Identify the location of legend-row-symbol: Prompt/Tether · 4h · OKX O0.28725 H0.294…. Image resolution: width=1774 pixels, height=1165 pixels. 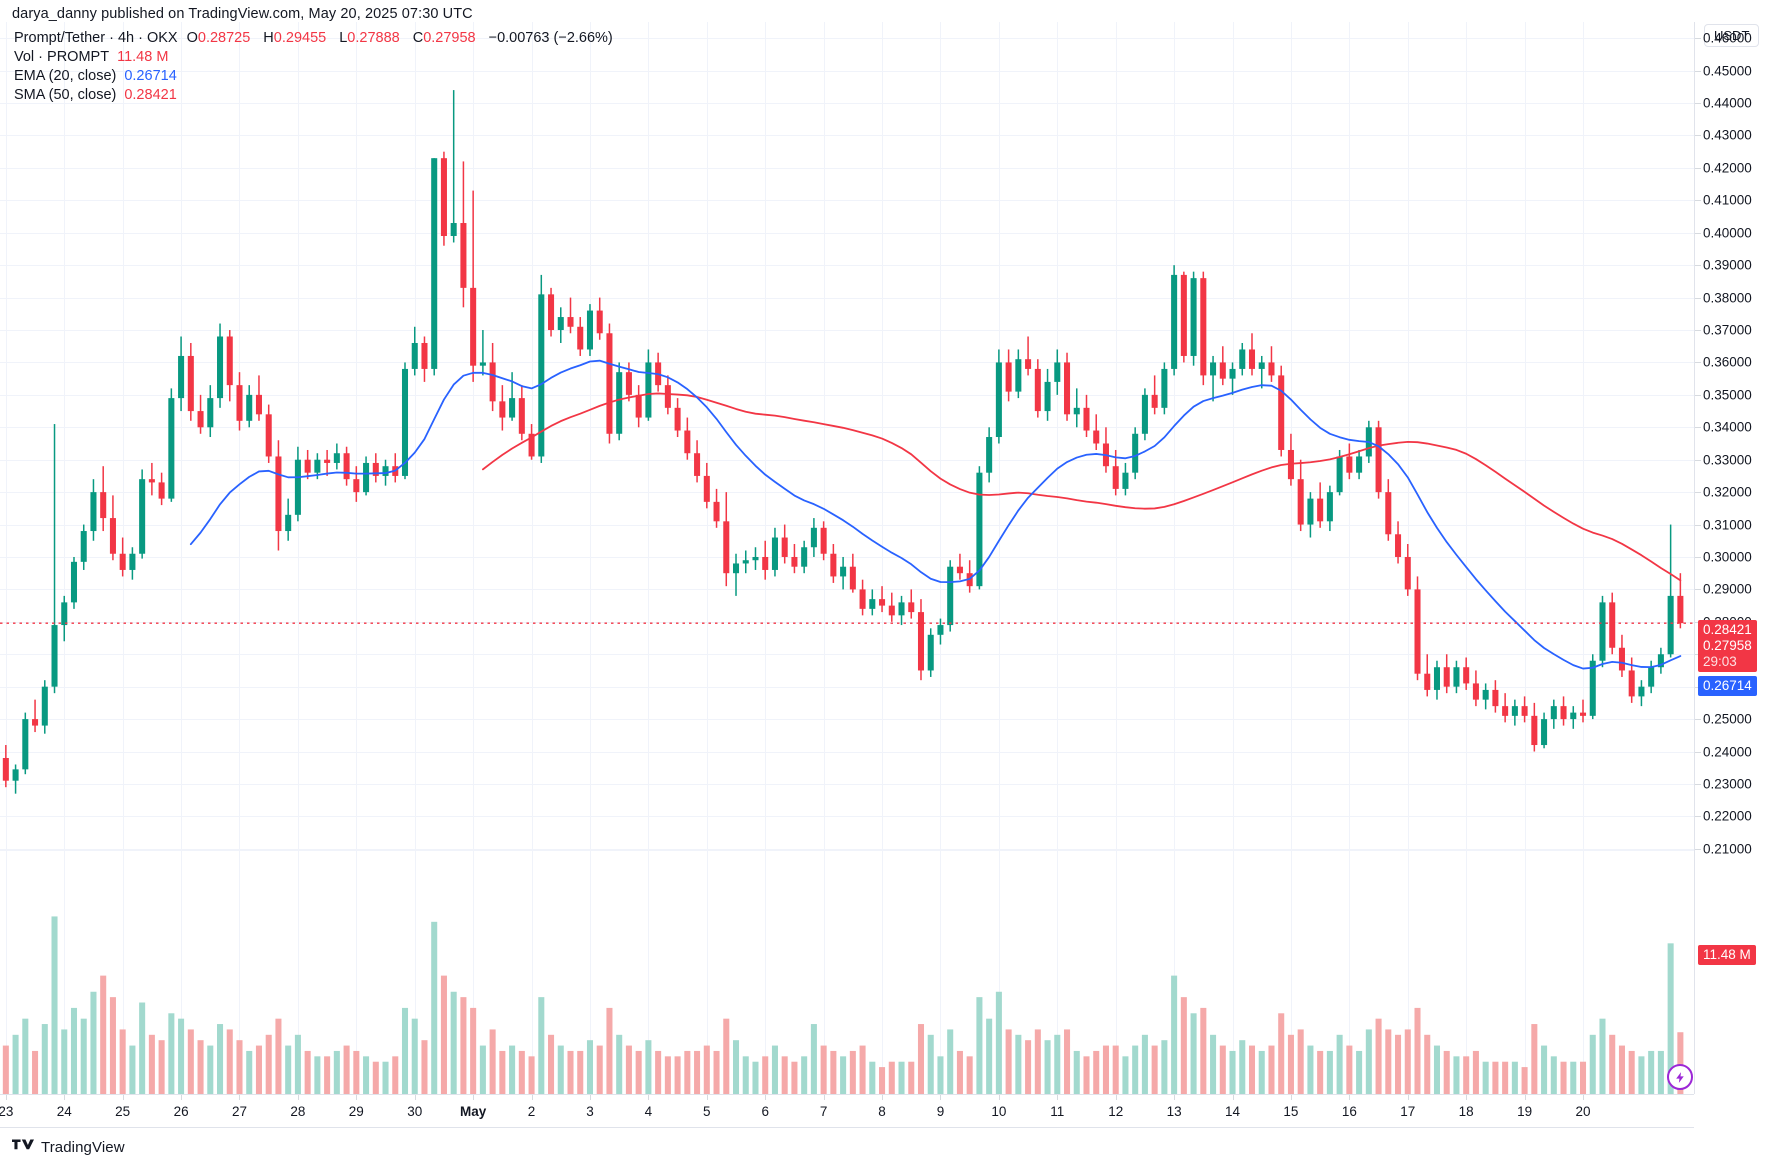
(313, 39).